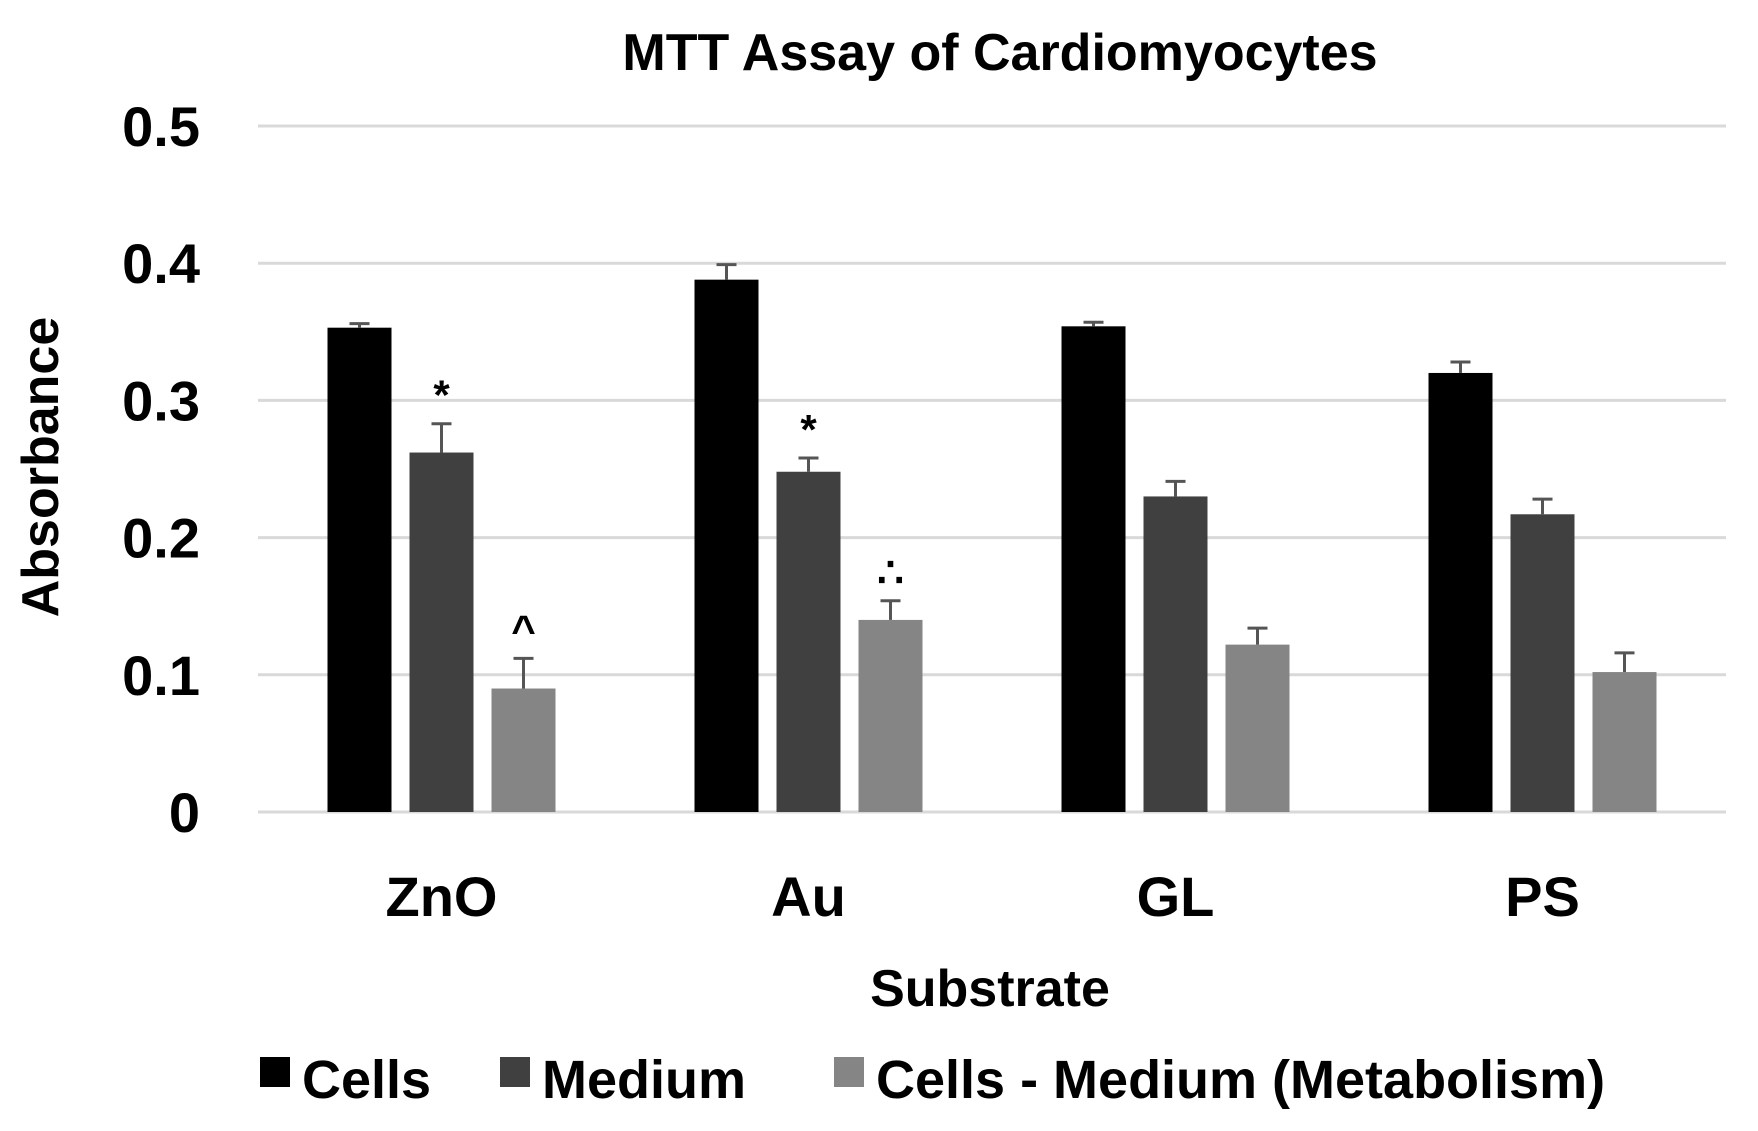  I want to click on y-tick-label: 0, so click(184, 812).